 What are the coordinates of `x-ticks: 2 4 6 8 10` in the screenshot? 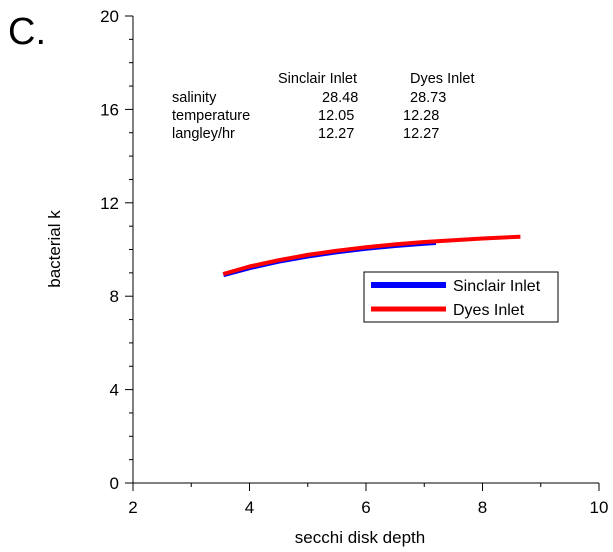 It's located at (368, 500).